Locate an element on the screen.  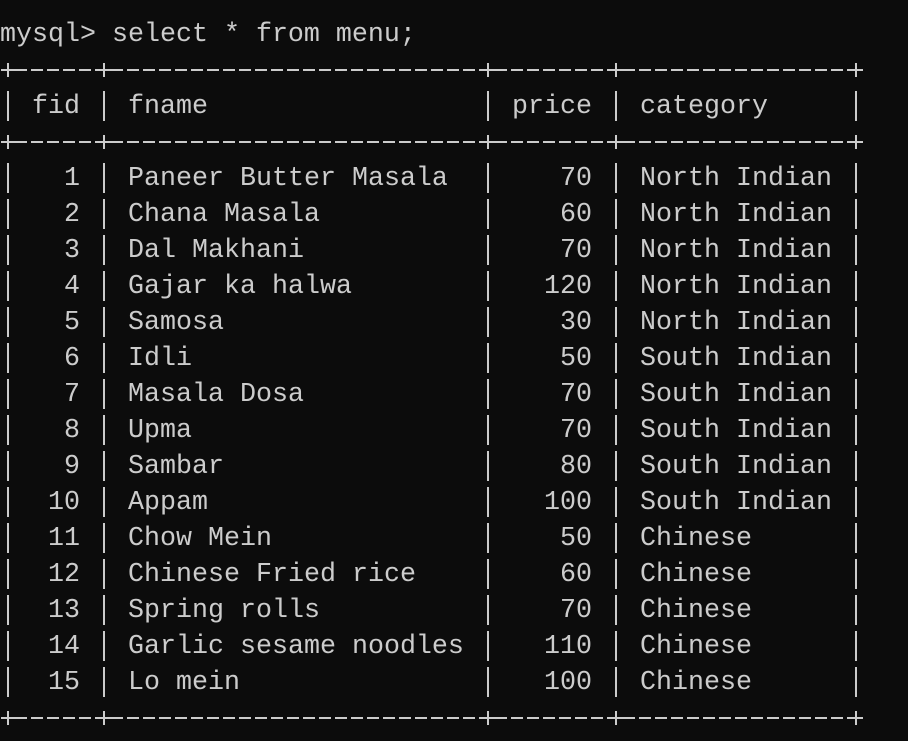
table-cell: Paneer Butter Masala is located at coordinates (288, 179).